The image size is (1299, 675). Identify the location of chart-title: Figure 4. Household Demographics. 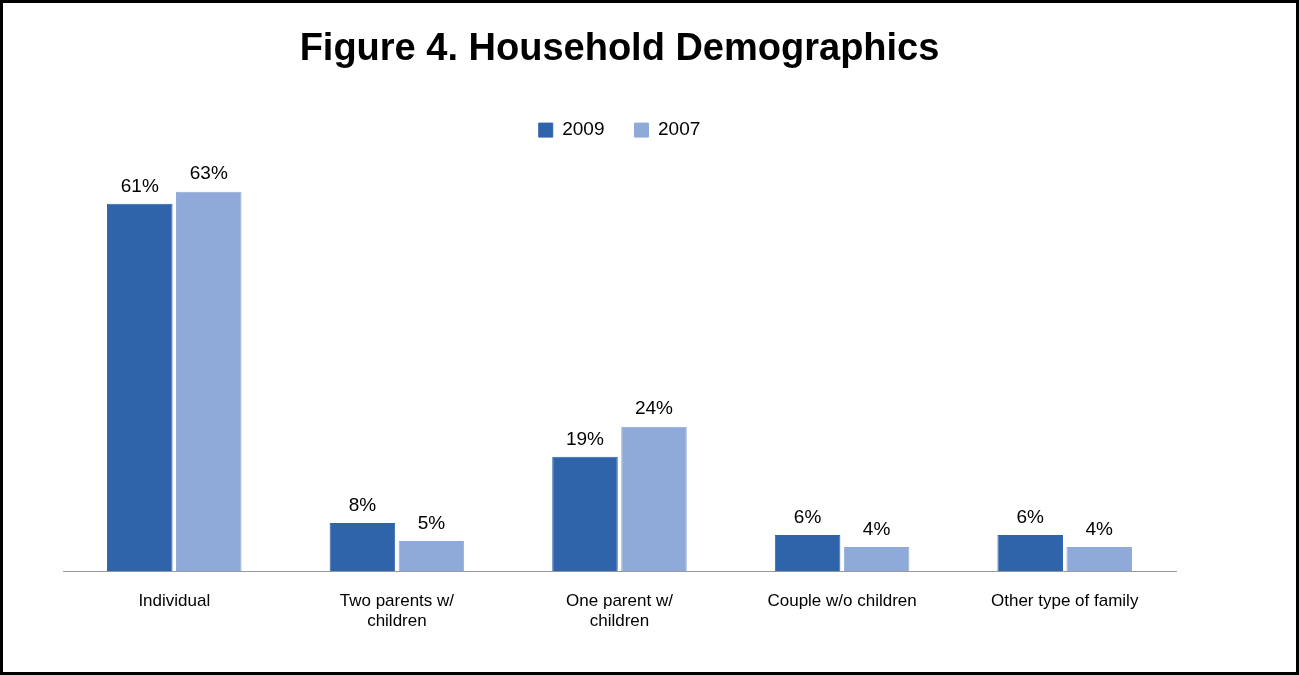
(619, 47).